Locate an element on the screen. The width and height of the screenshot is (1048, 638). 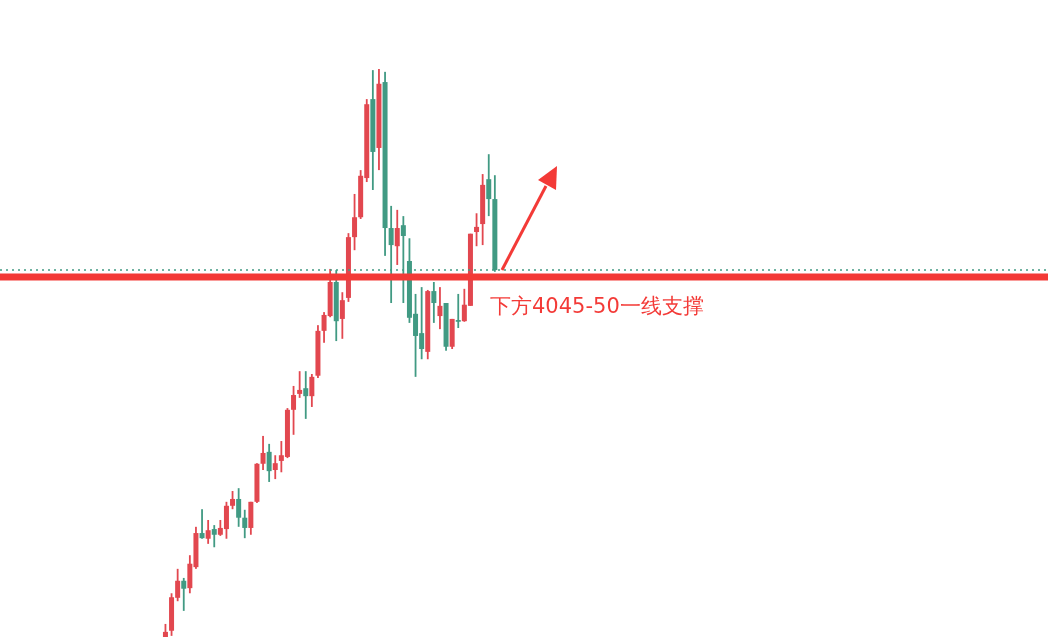
ref-line-label: 下方4045-50一线支撑 is located at coordinates (597, 305).